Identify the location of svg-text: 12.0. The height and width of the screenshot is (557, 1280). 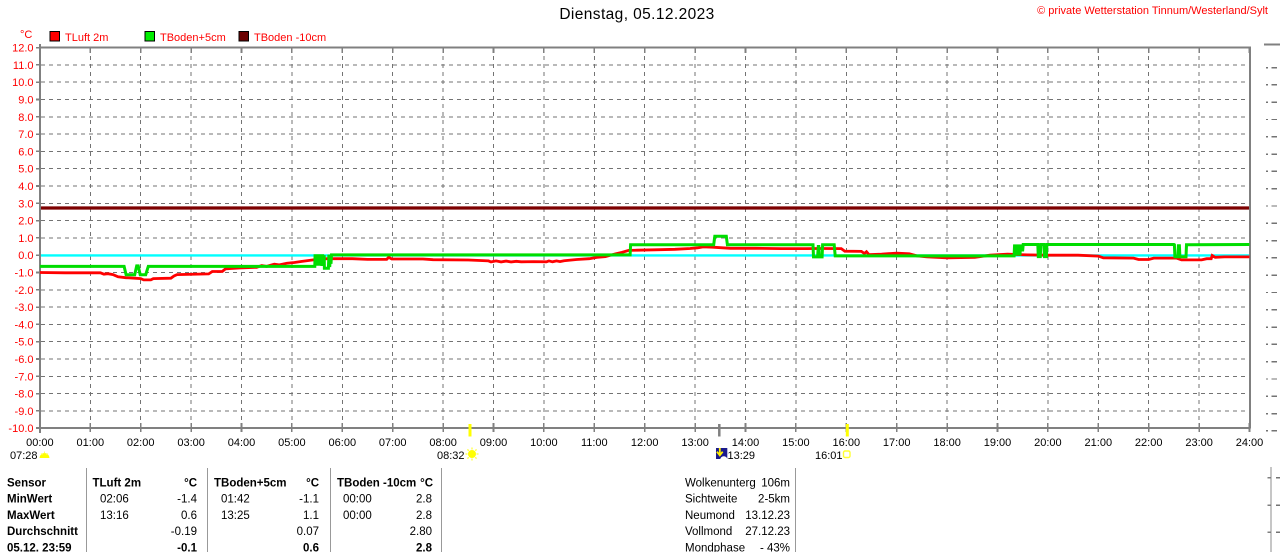
(22, 49).